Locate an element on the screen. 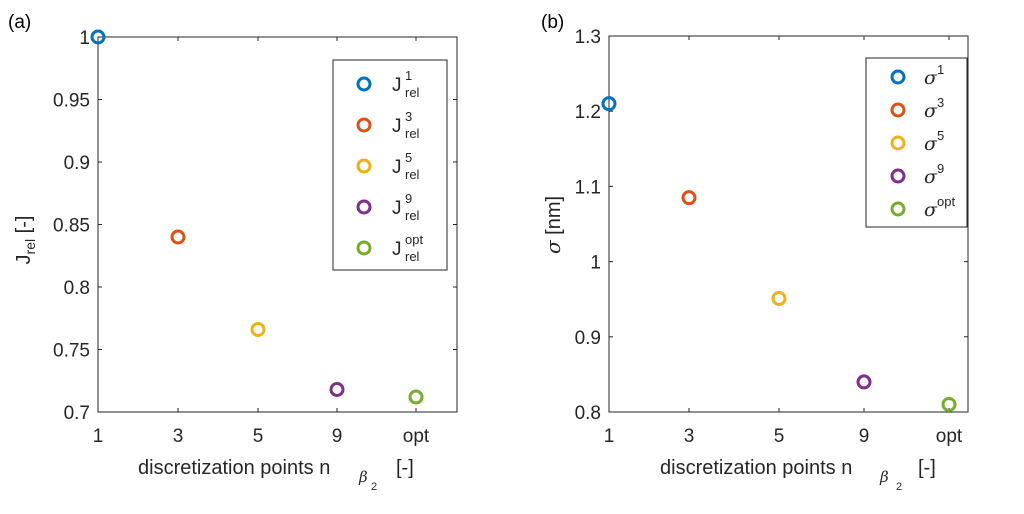 This screenshot has height=514, width=1024. y-tick: 0.85 is located at coordinates (255, 226).